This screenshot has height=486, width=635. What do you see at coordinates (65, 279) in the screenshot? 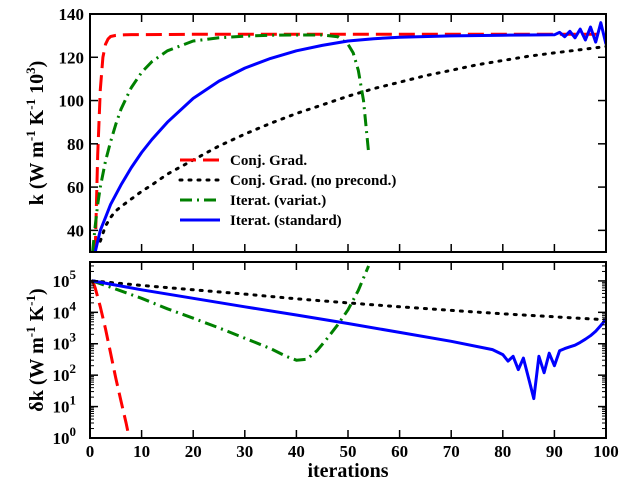
I see `bottom-y-tick-label: 10⁵` at bounding box center [65, 279].